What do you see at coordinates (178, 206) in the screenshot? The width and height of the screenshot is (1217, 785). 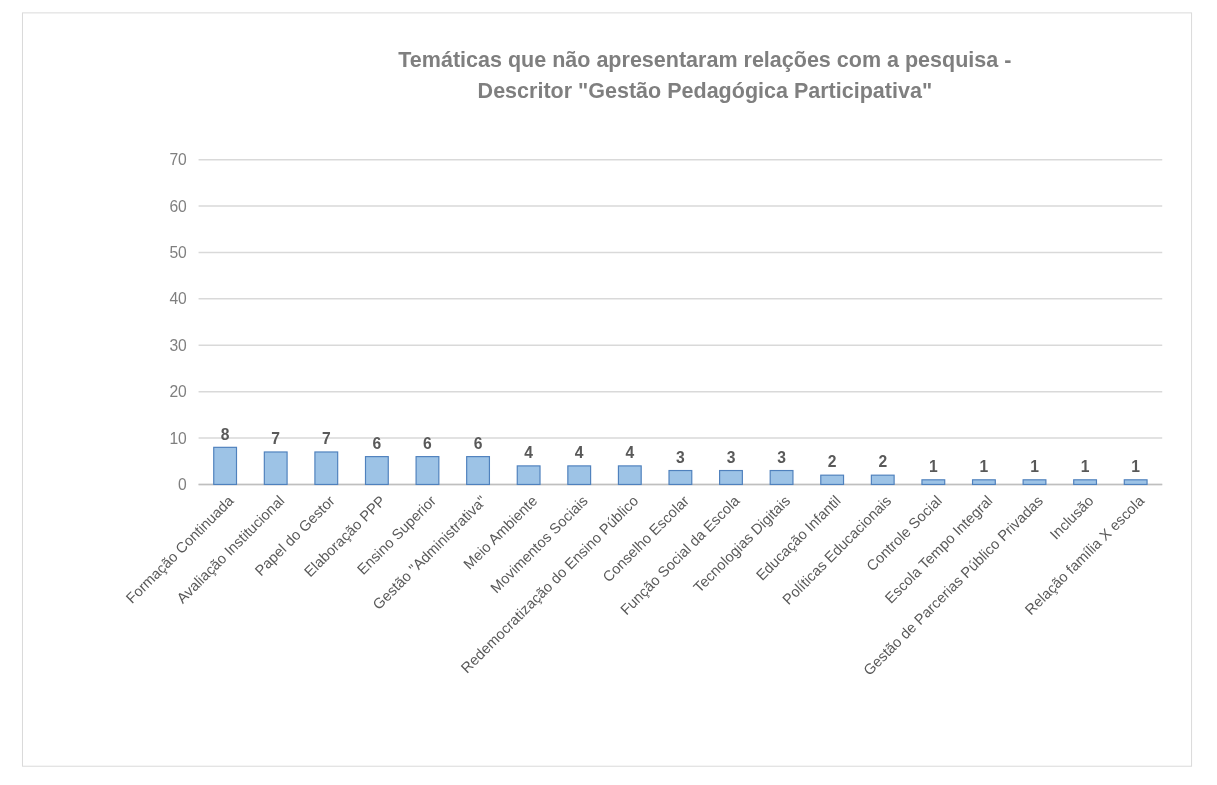 I see `y-tick-label: 60` at bounding box center [178, 206].